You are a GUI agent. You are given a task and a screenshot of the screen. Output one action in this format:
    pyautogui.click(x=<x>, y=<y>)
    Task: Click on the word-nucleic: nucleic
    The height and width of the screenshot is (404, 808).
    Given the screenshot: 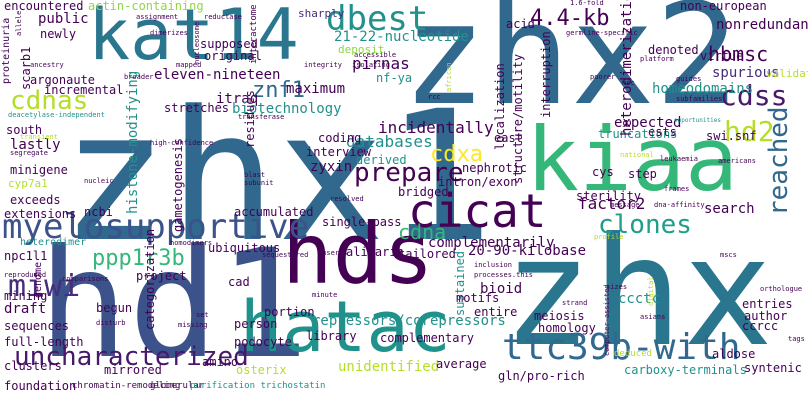 What is the action you would take?
    pyautogui.click(x=99, y=181)
    